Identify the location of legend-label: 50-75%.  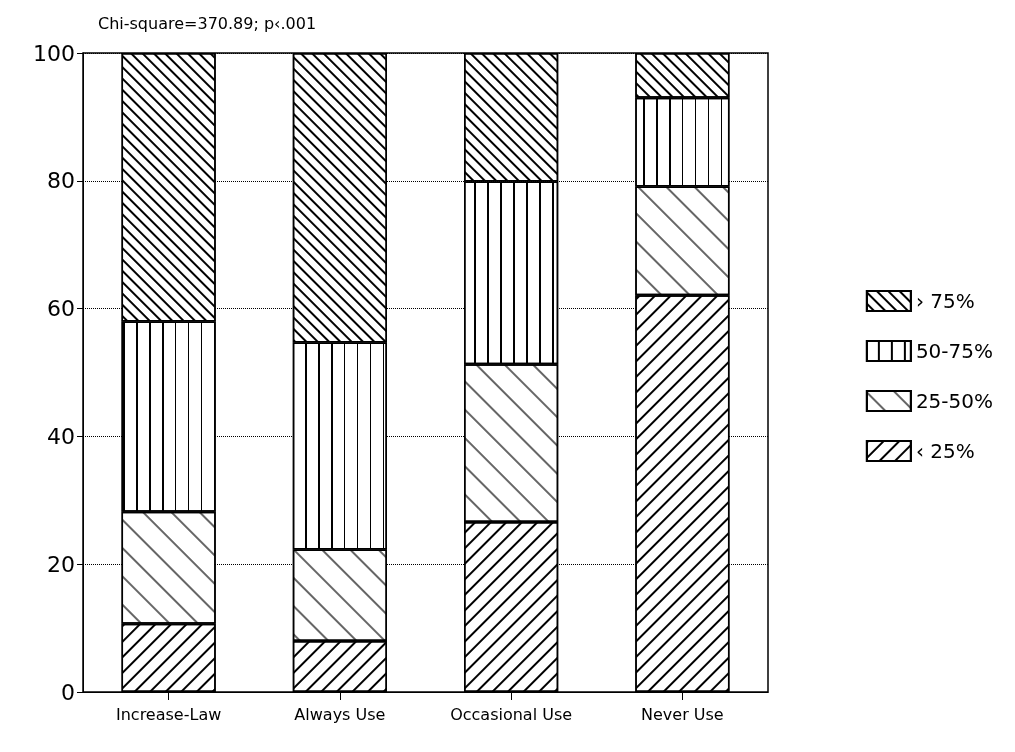
(954, 351).